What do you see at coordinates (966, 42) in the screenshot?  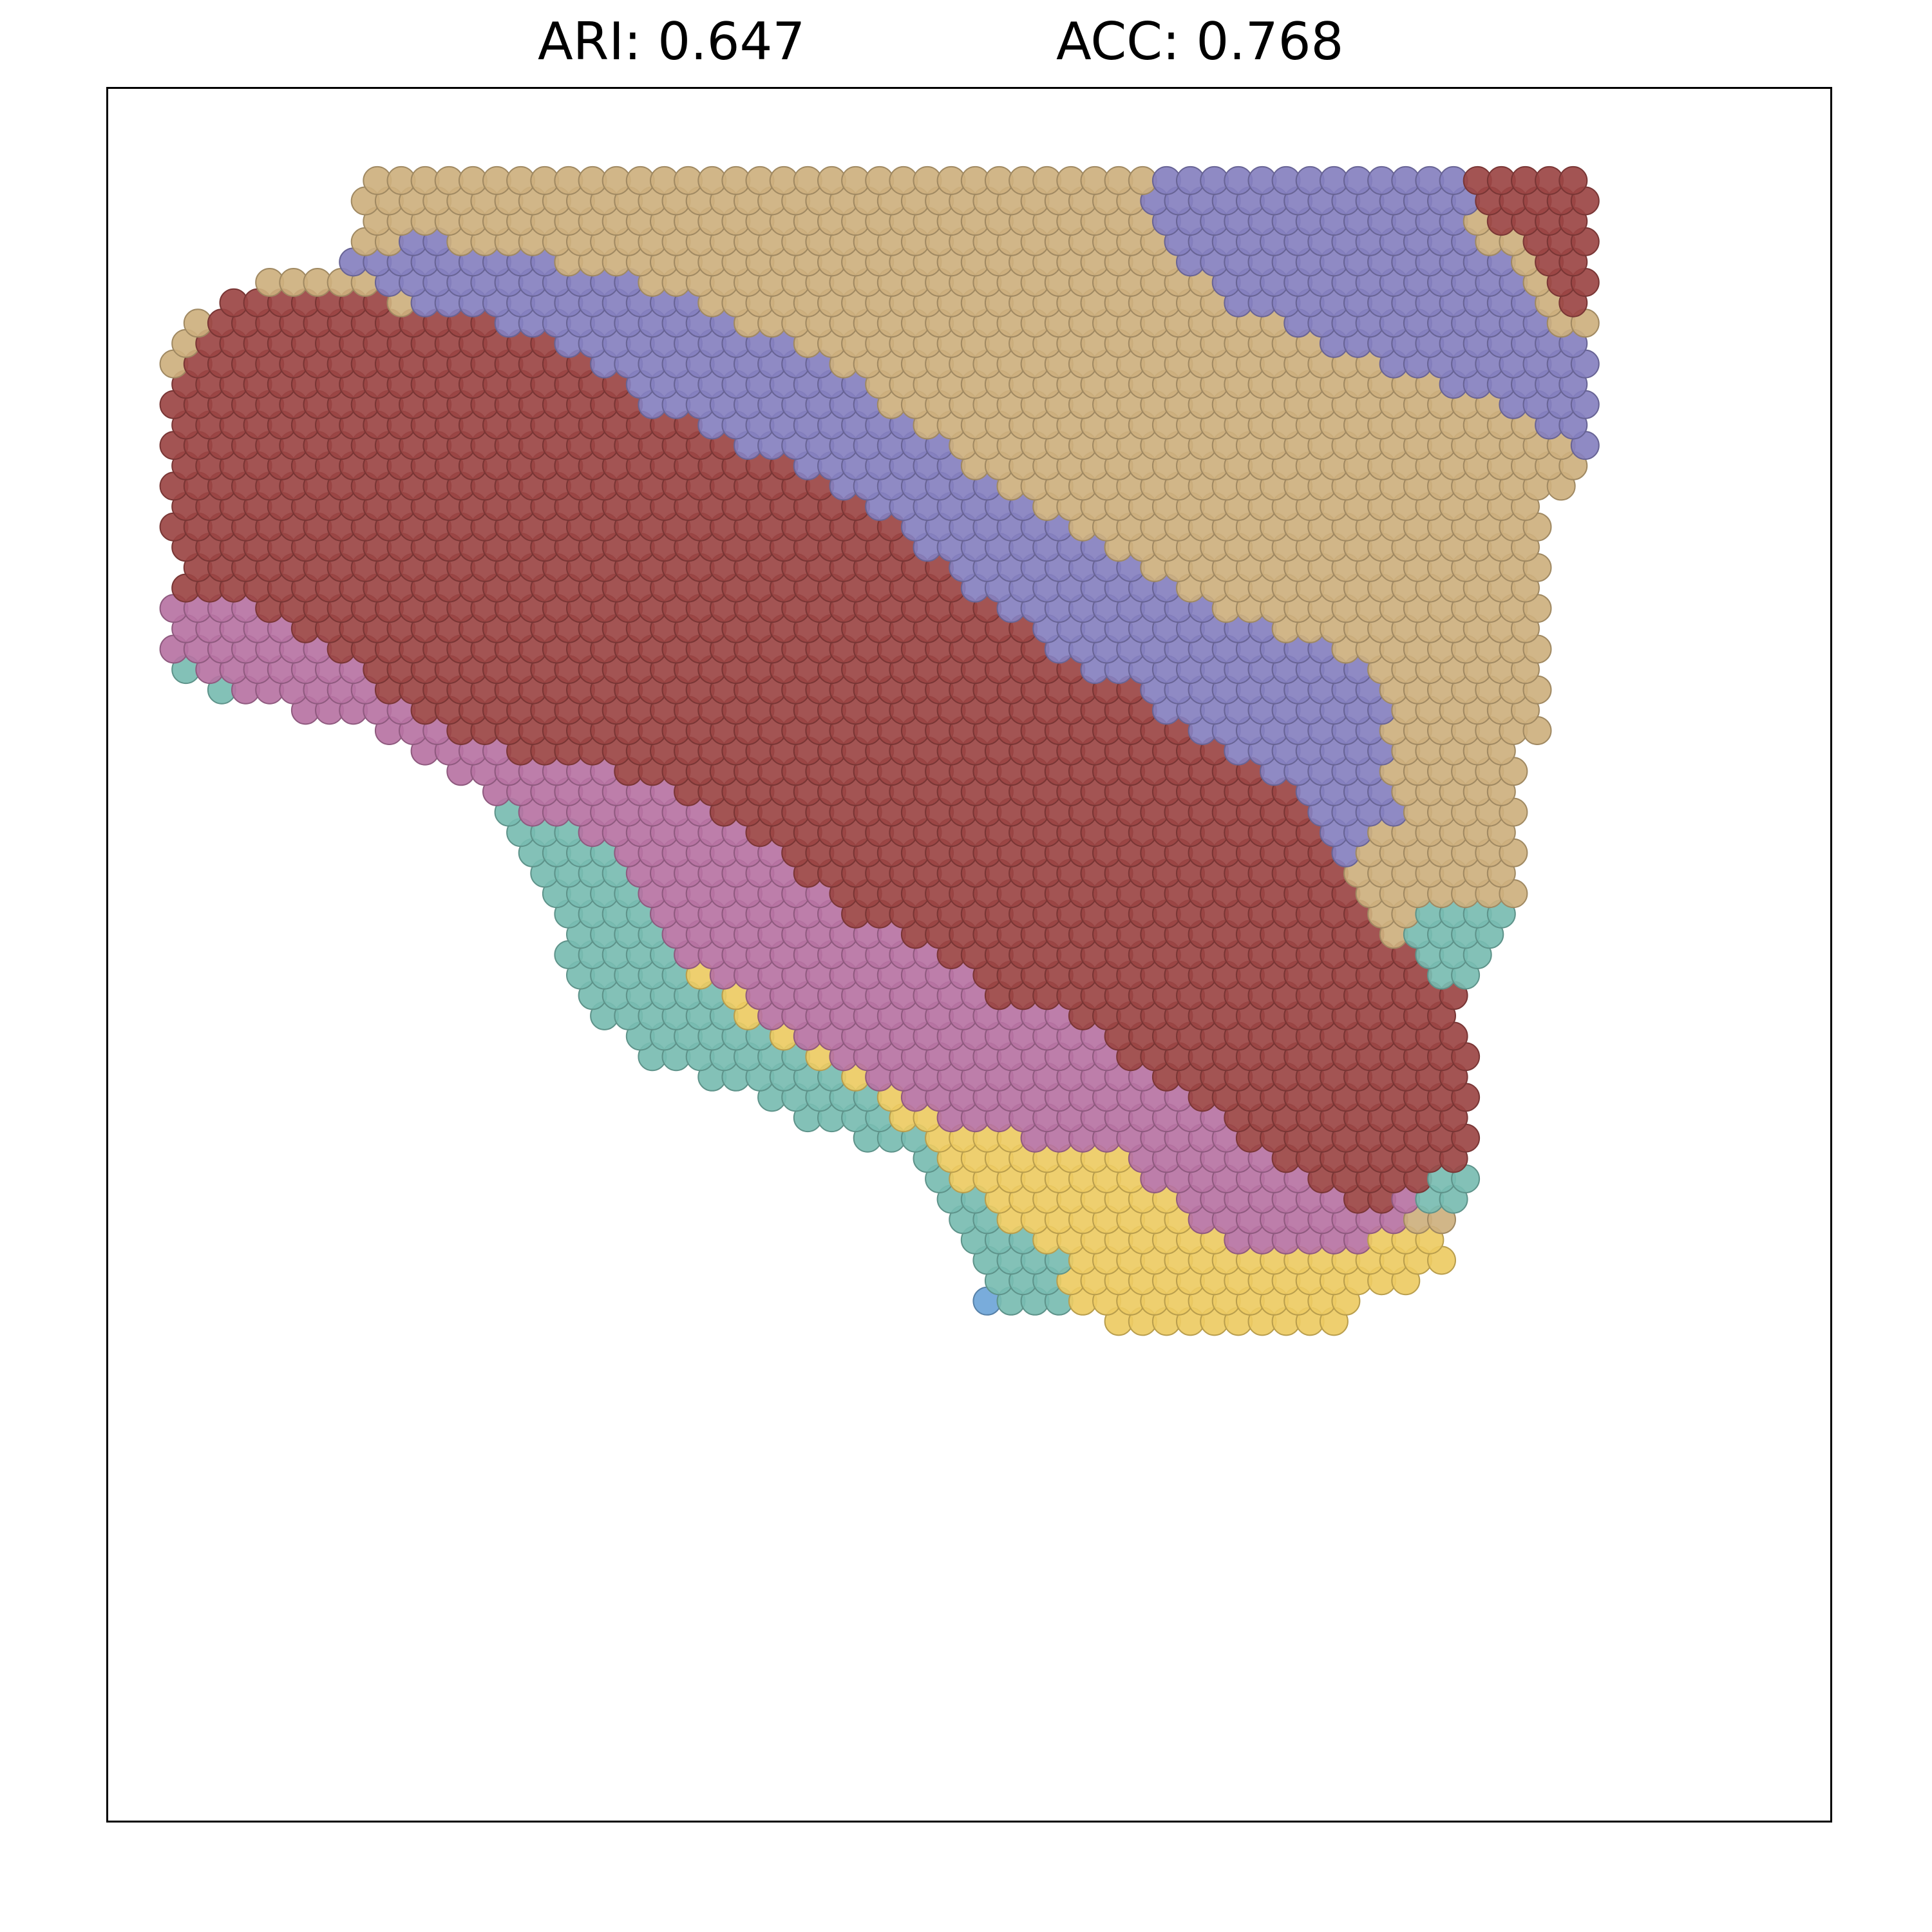 I see `metrics-title-row: ARI: 0.647 ACC: 0.768` at bounding box center [966, 42].